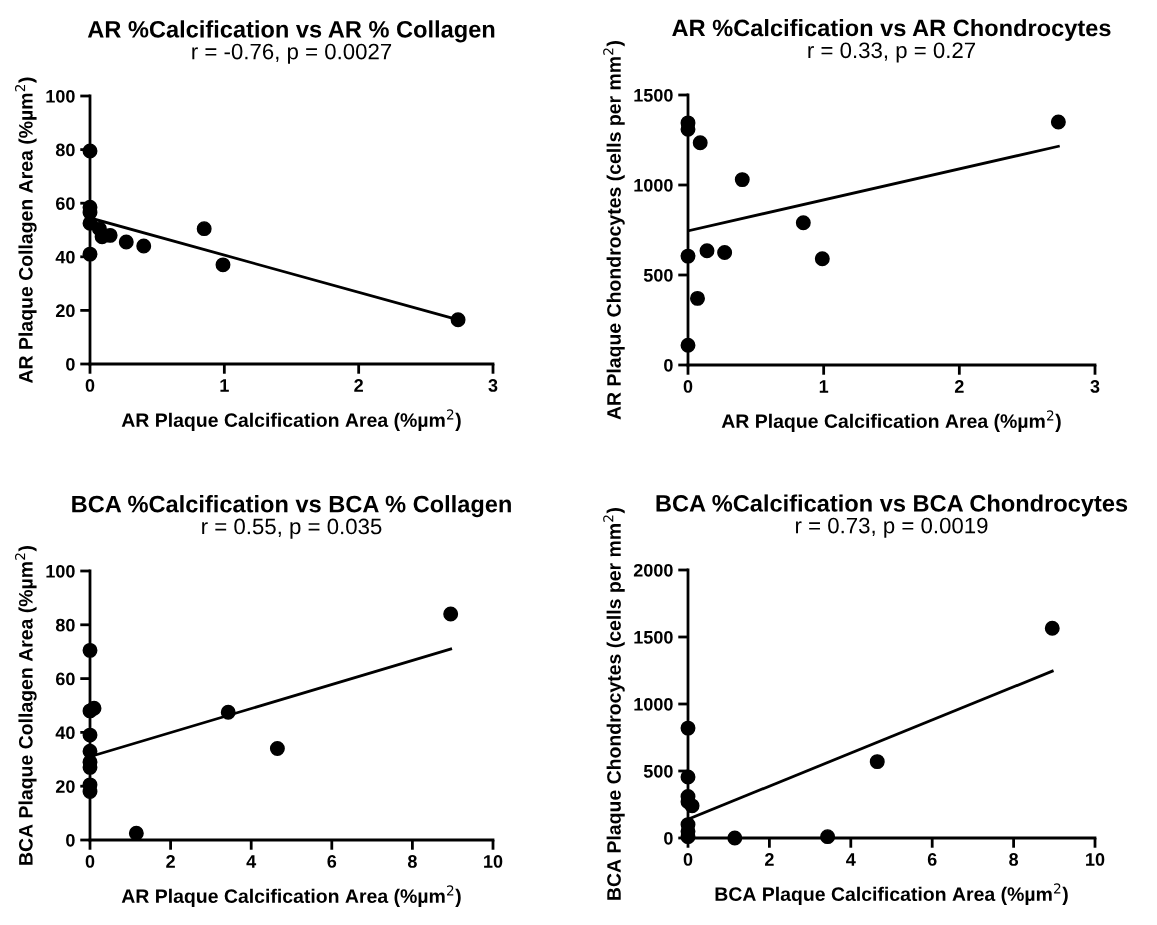 The width and height of the screenshot is (1157, 925). What do you see at coordinates (892, 52) in the screenshot?
I see `chart-subtitle: r = 0.33, p = 0.27` at bounding box center [892, 52].